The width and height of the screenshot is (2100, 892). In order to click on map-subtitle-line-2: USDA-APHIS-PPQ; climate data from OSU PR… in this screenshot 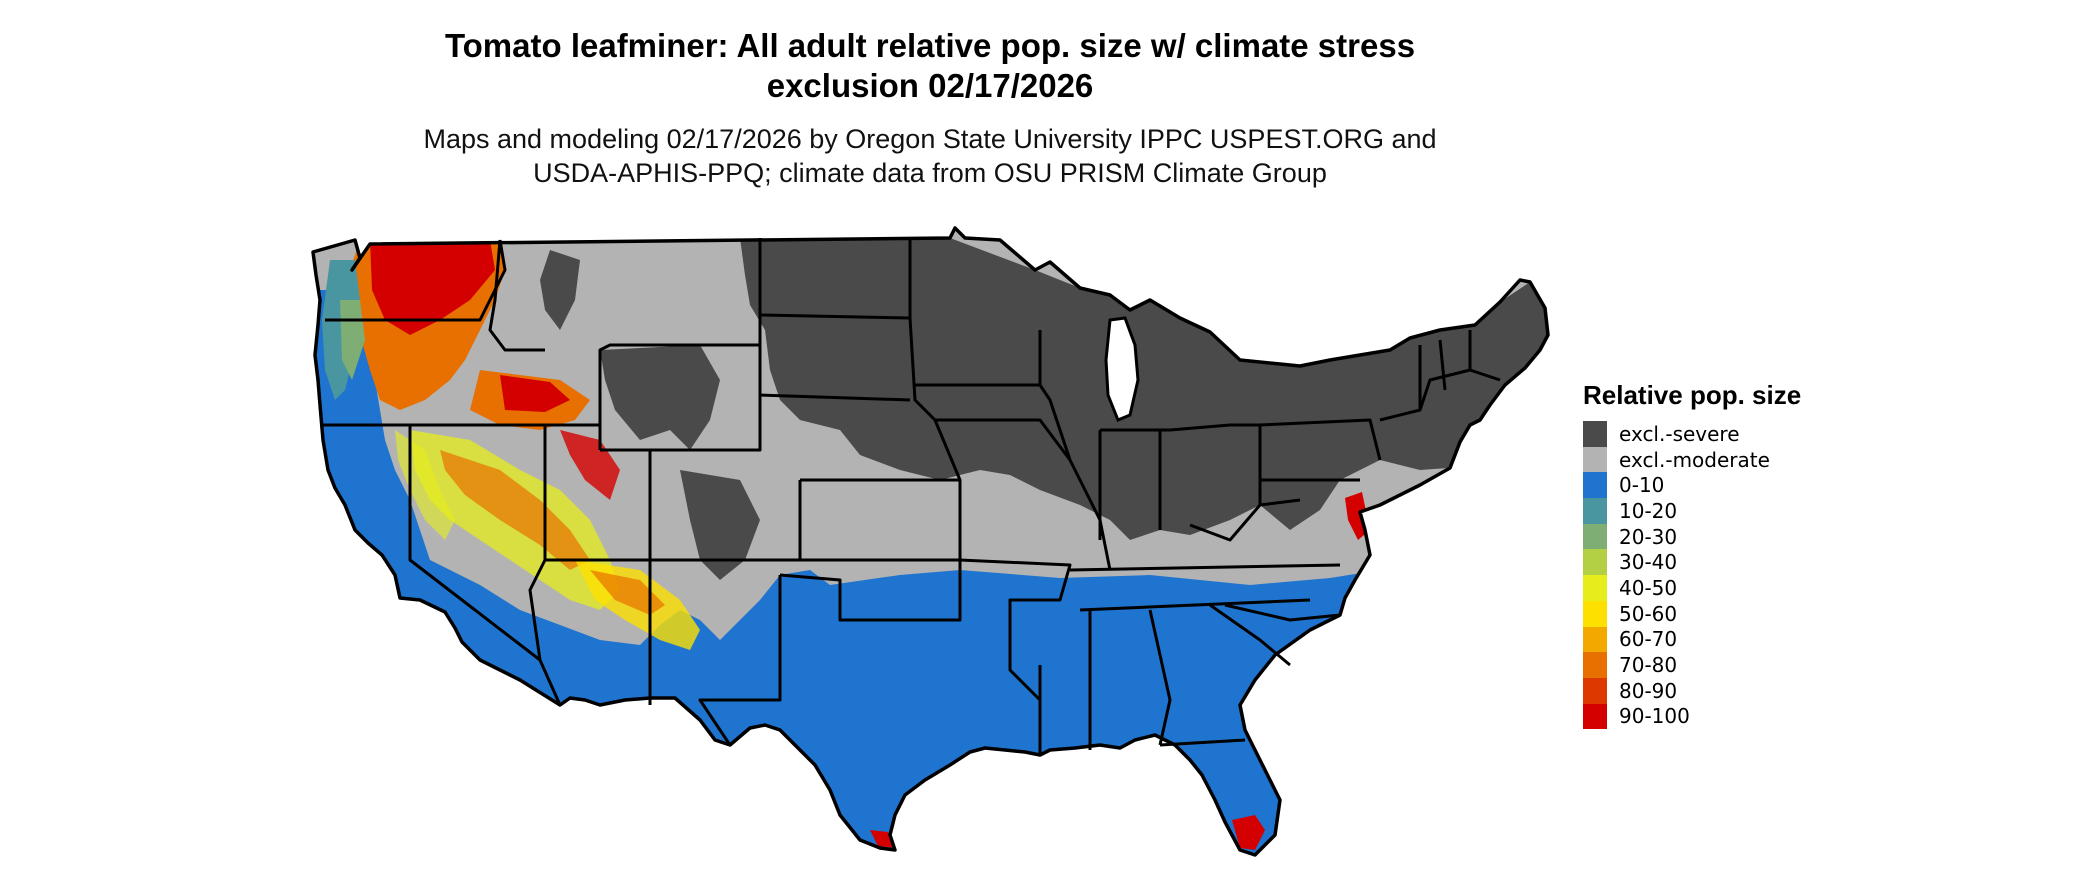, I will do `click(930, 173)`.